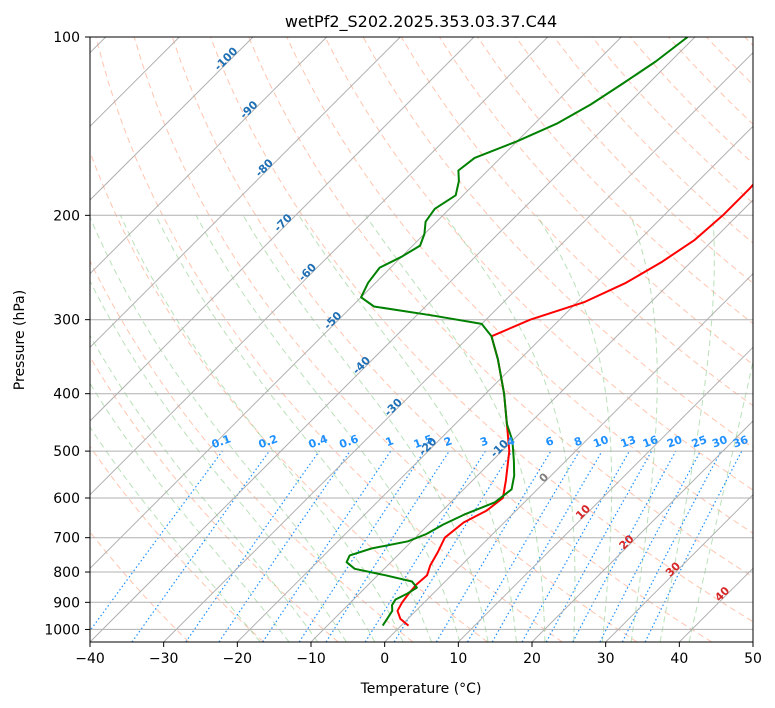 The image size is (775, 708). I want to click on mixing-ratio-label: 10, so click(600, 442).